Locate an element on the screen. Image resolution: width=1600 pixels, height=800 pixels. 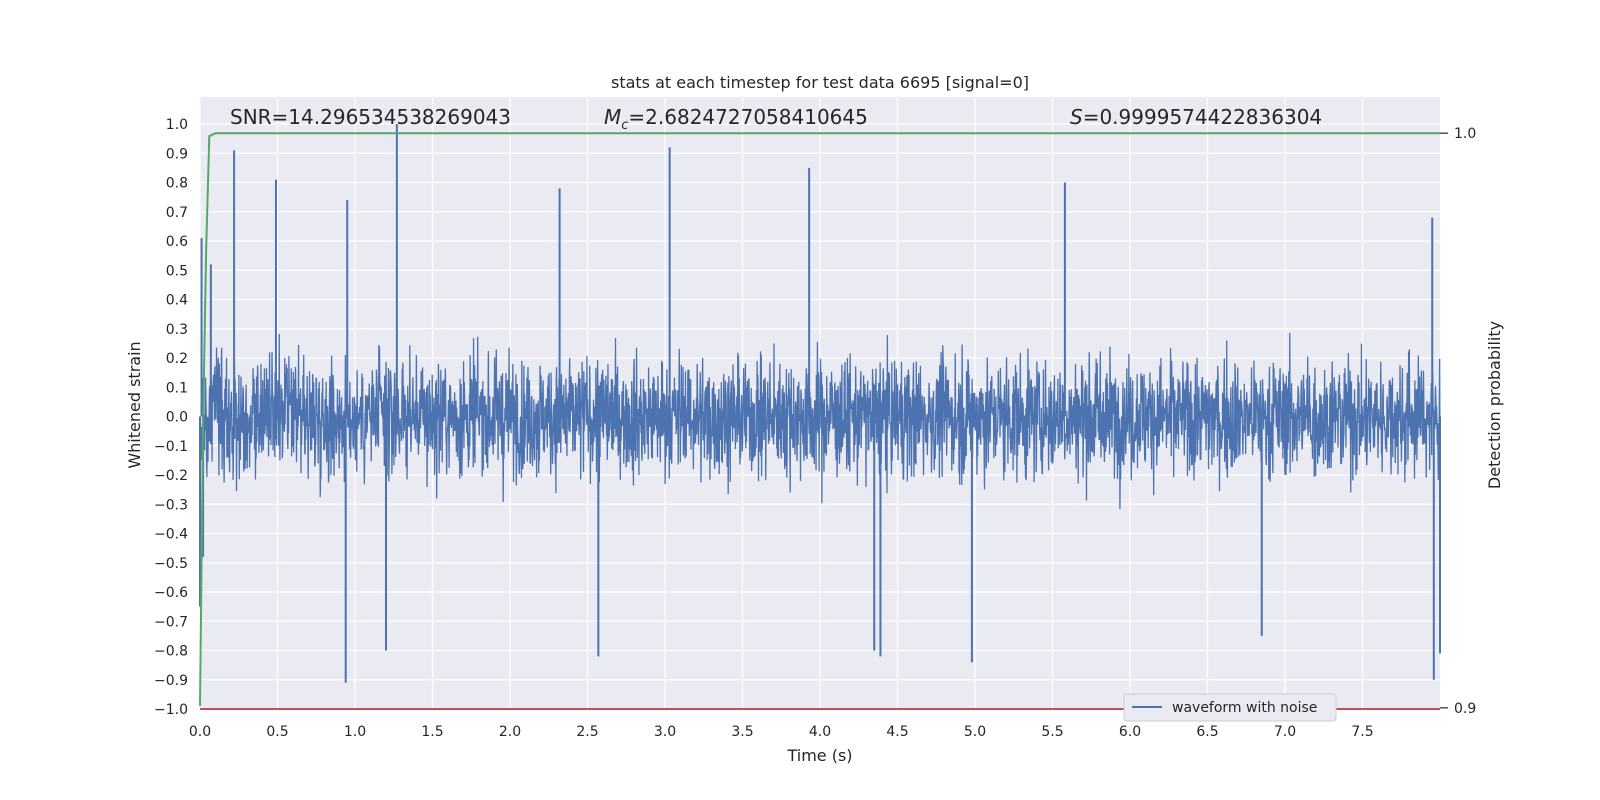
x-tick-label: 3.5 is located at coordinates (742, 732).